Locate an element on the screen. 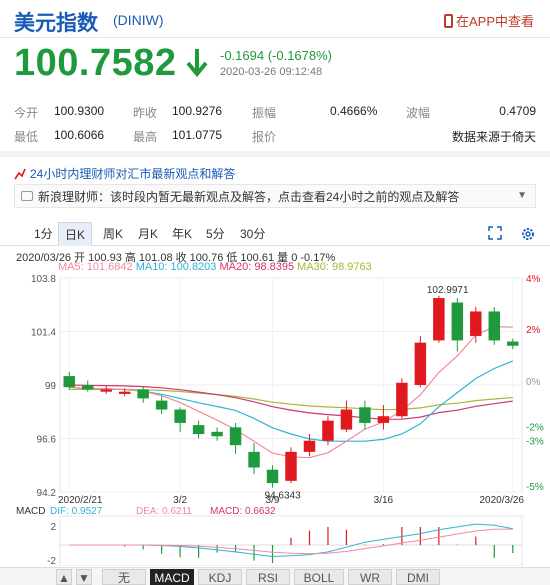  news-item-text: 新浪理财师：该时段内暂无最新观点及解答，点击查看24小时之前的观点及解答 is located at coordinates (249, 196).